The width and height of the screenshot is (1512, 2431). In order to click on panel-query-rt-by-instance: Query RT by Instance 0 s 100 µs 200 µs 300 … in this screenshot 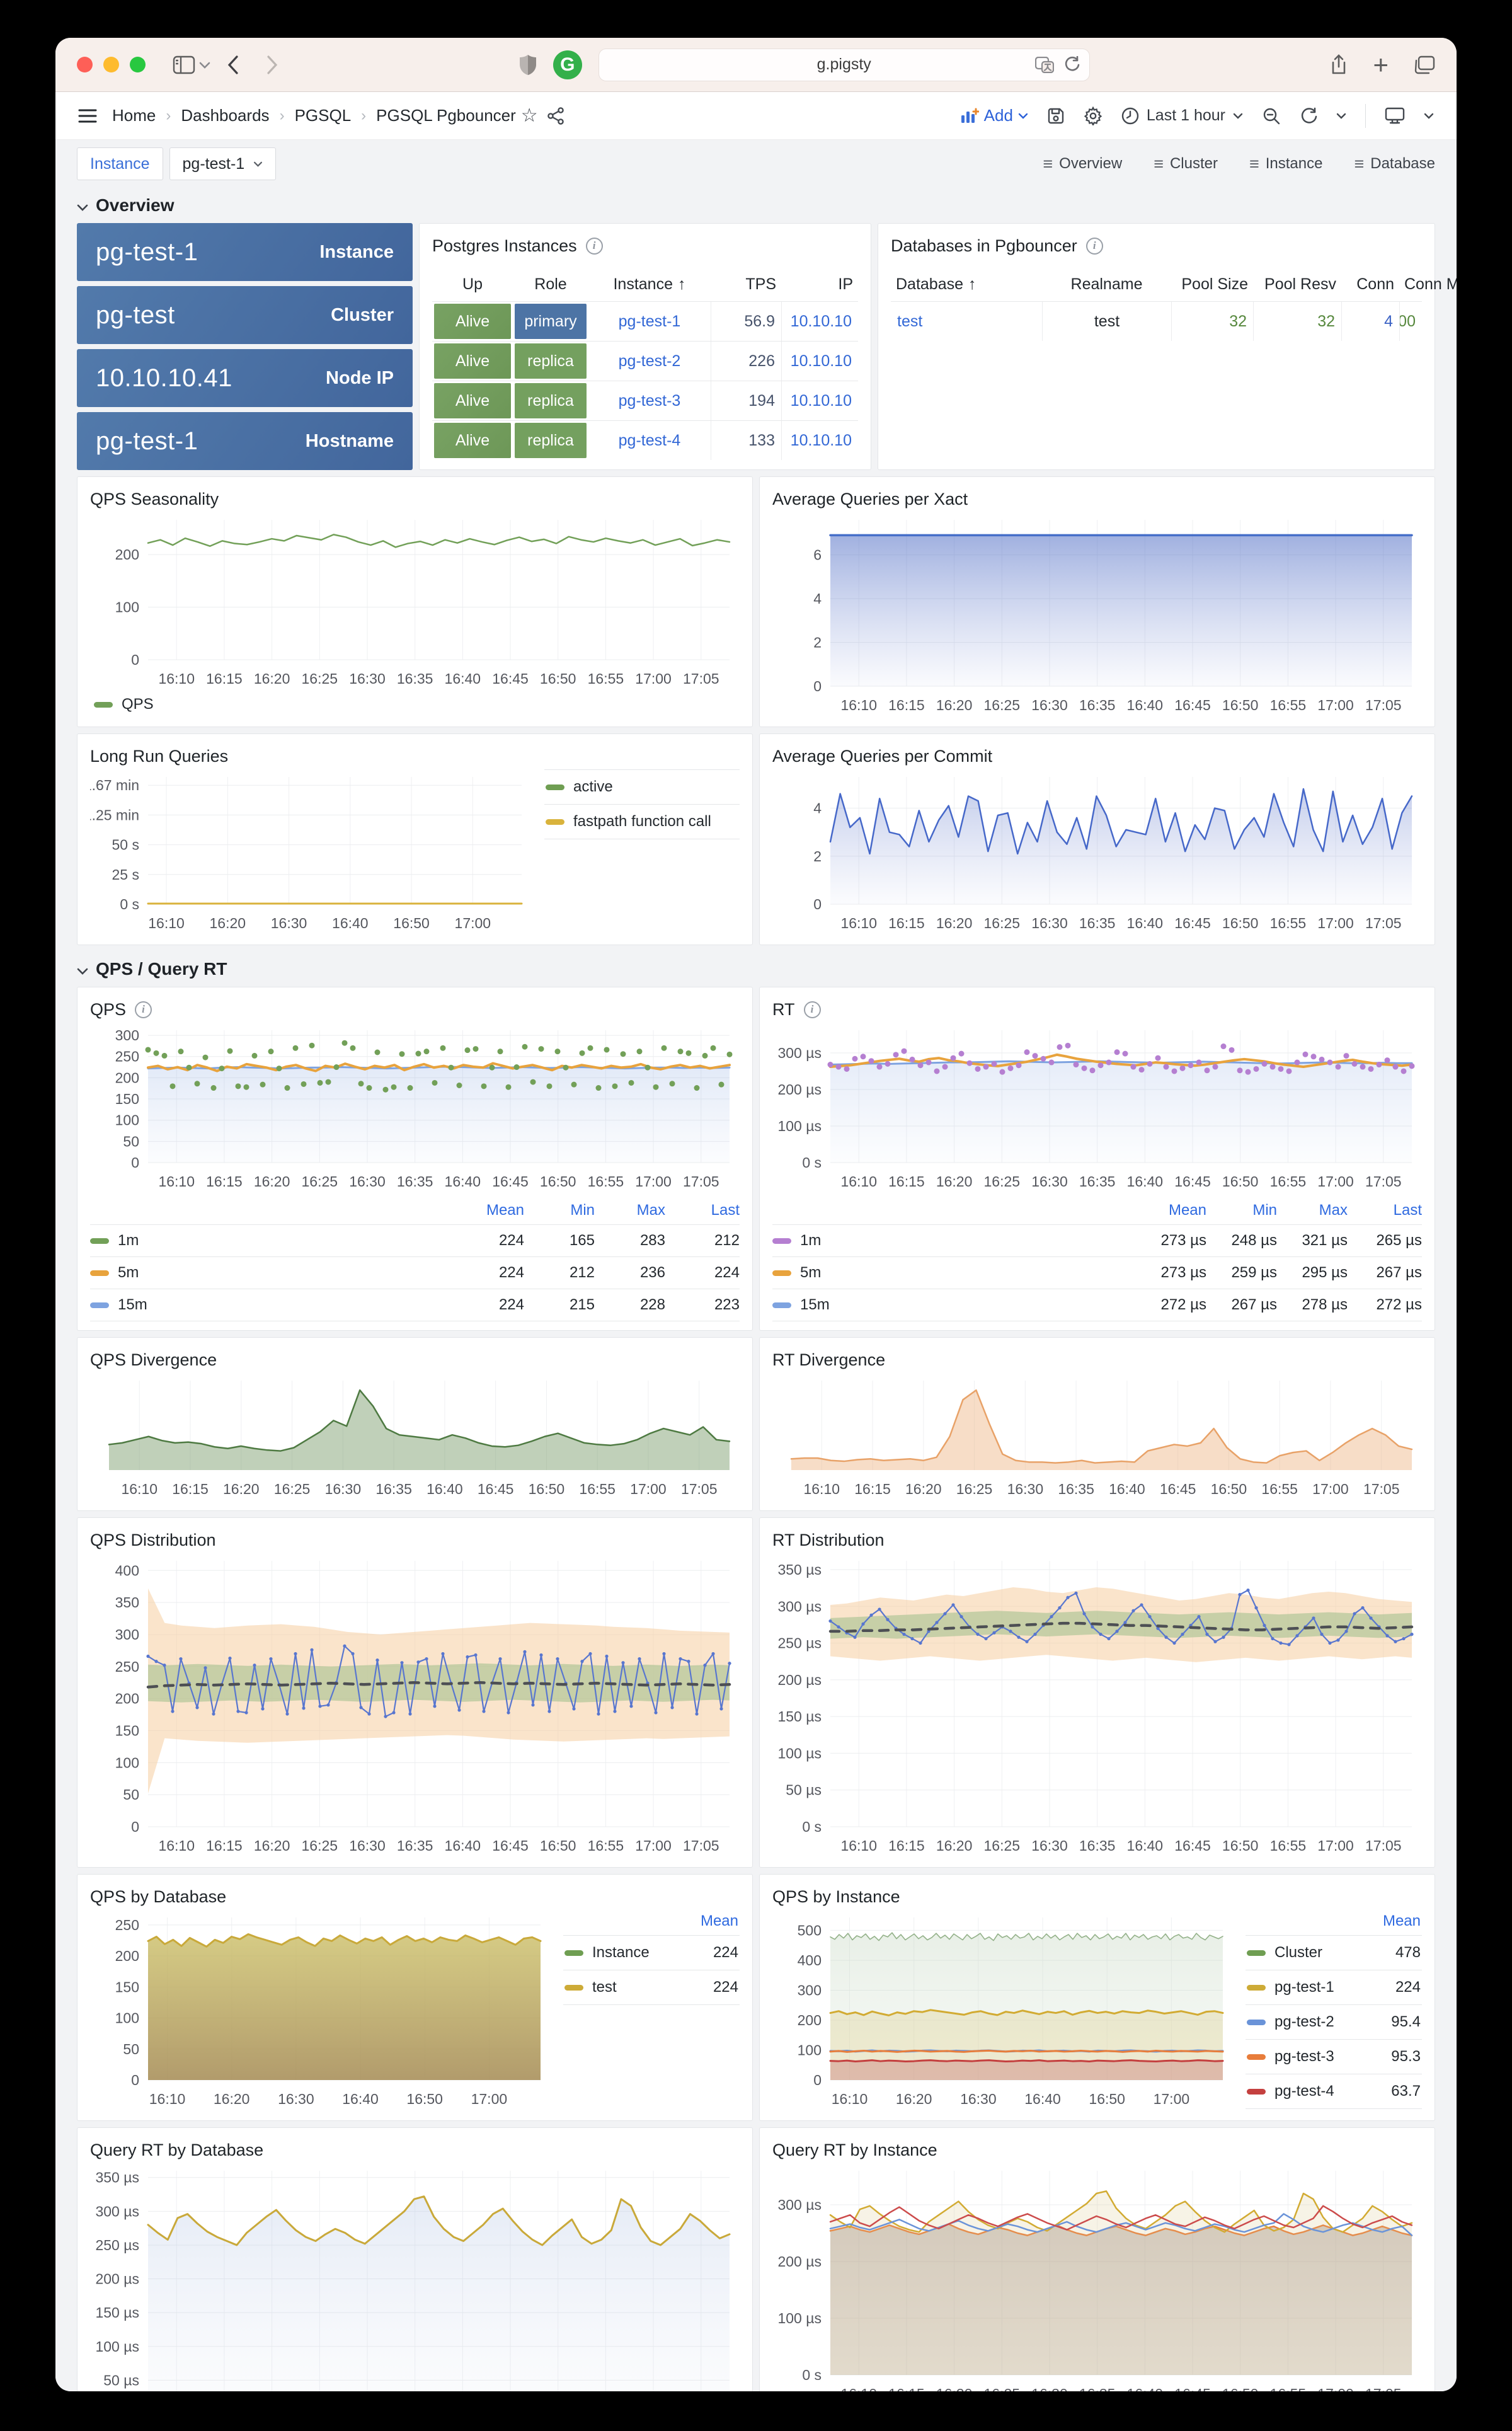, I will do `click(1097, 2259)`.